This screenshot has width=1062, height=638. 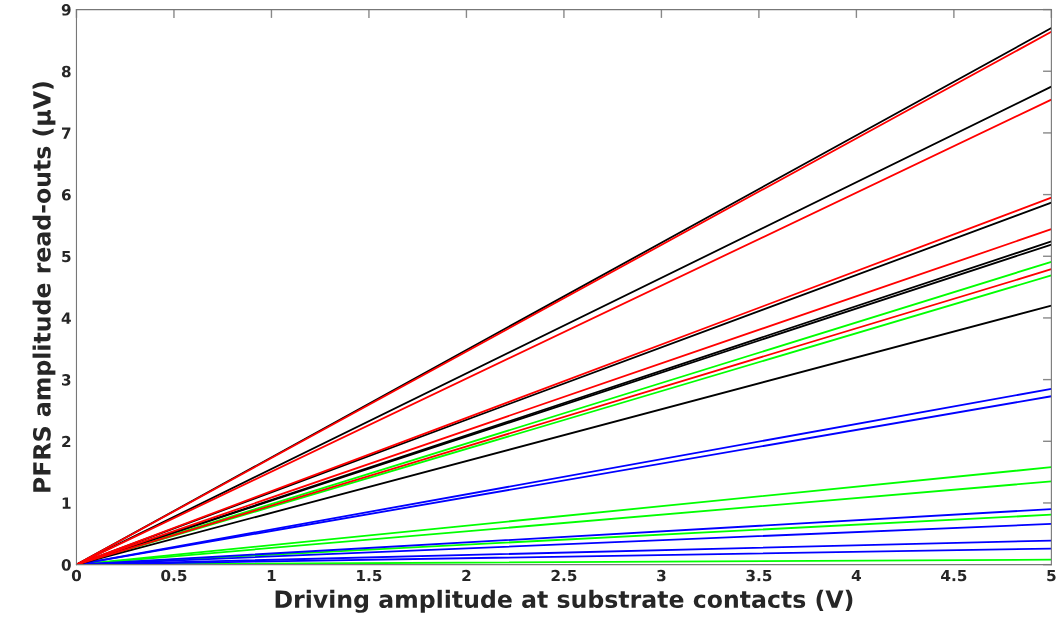 I want to click on x-tick-label: 2.5, so click(x=564, y=575).